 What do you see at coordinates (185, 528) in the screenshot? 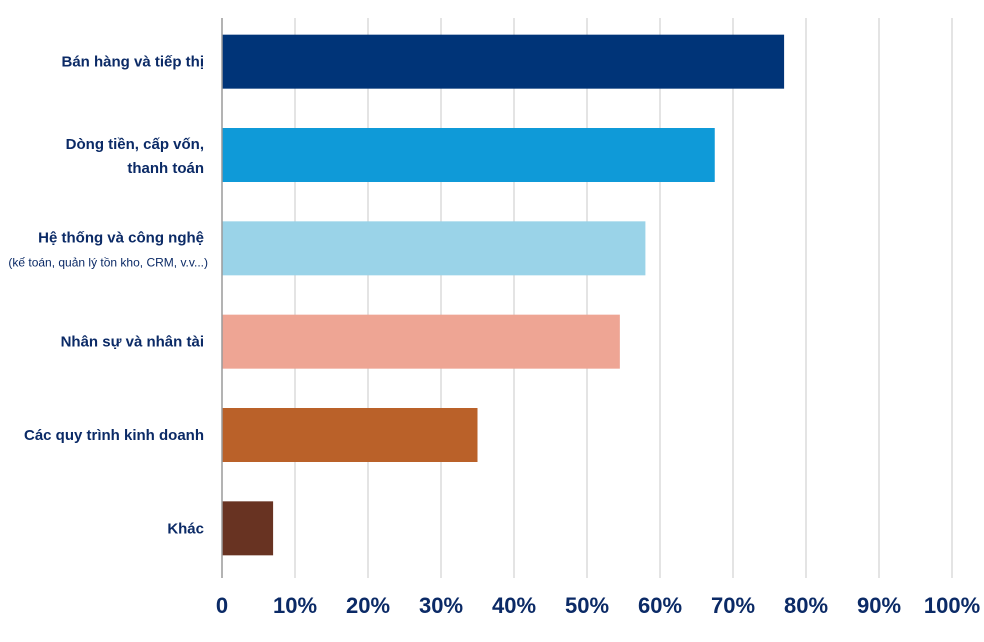
I see `category-label: Khác` at bounding box center [185, 528].